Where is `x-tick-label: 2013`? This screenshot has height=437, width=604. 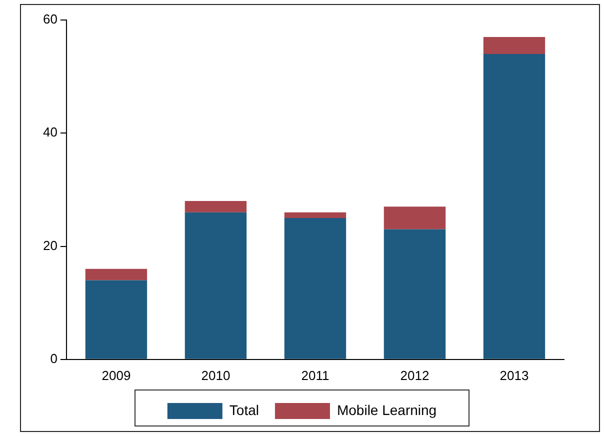
x-tick-label: 2013 is located at coordinates (514, 375).